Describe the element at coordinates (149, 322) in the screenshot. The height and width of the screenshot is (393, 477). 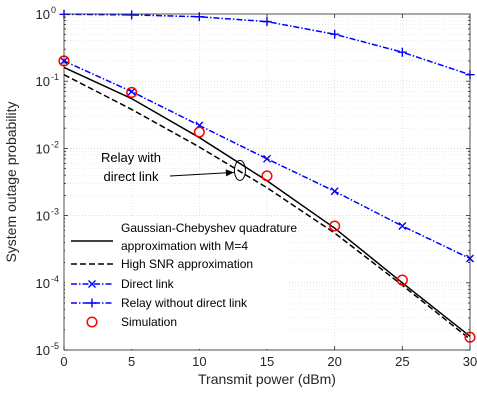
I see `legend-label: Simulation` at that location.